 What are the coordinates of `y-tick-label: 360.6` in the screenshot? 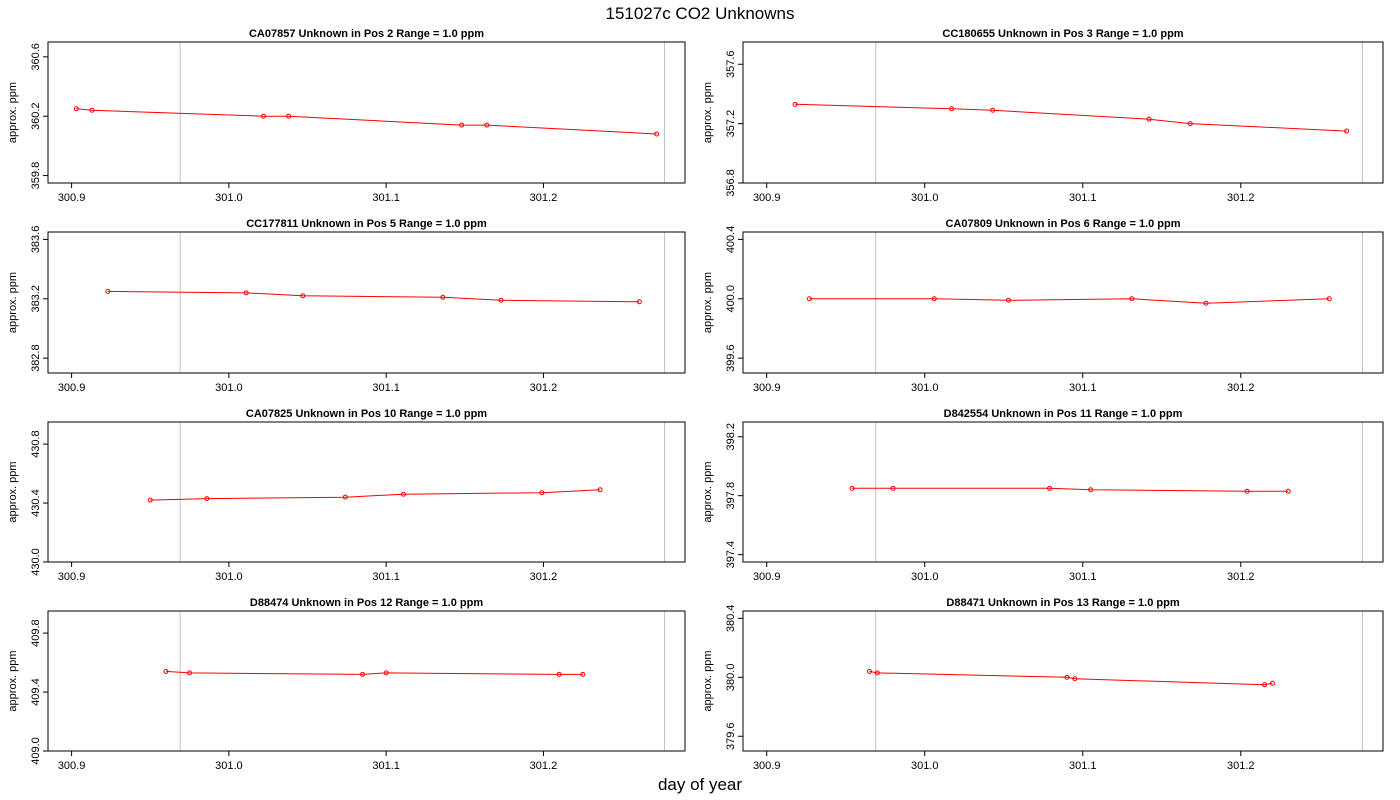 It's located at (36, 57).